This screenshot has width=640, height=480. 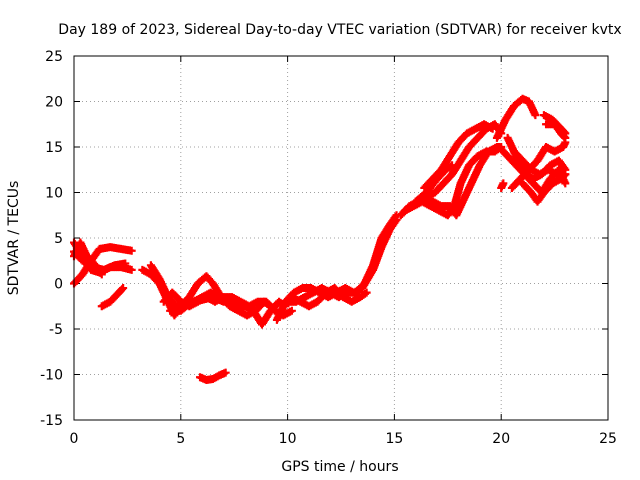 I want to click on y-tick-label: 5, so click(x=58, y=239).